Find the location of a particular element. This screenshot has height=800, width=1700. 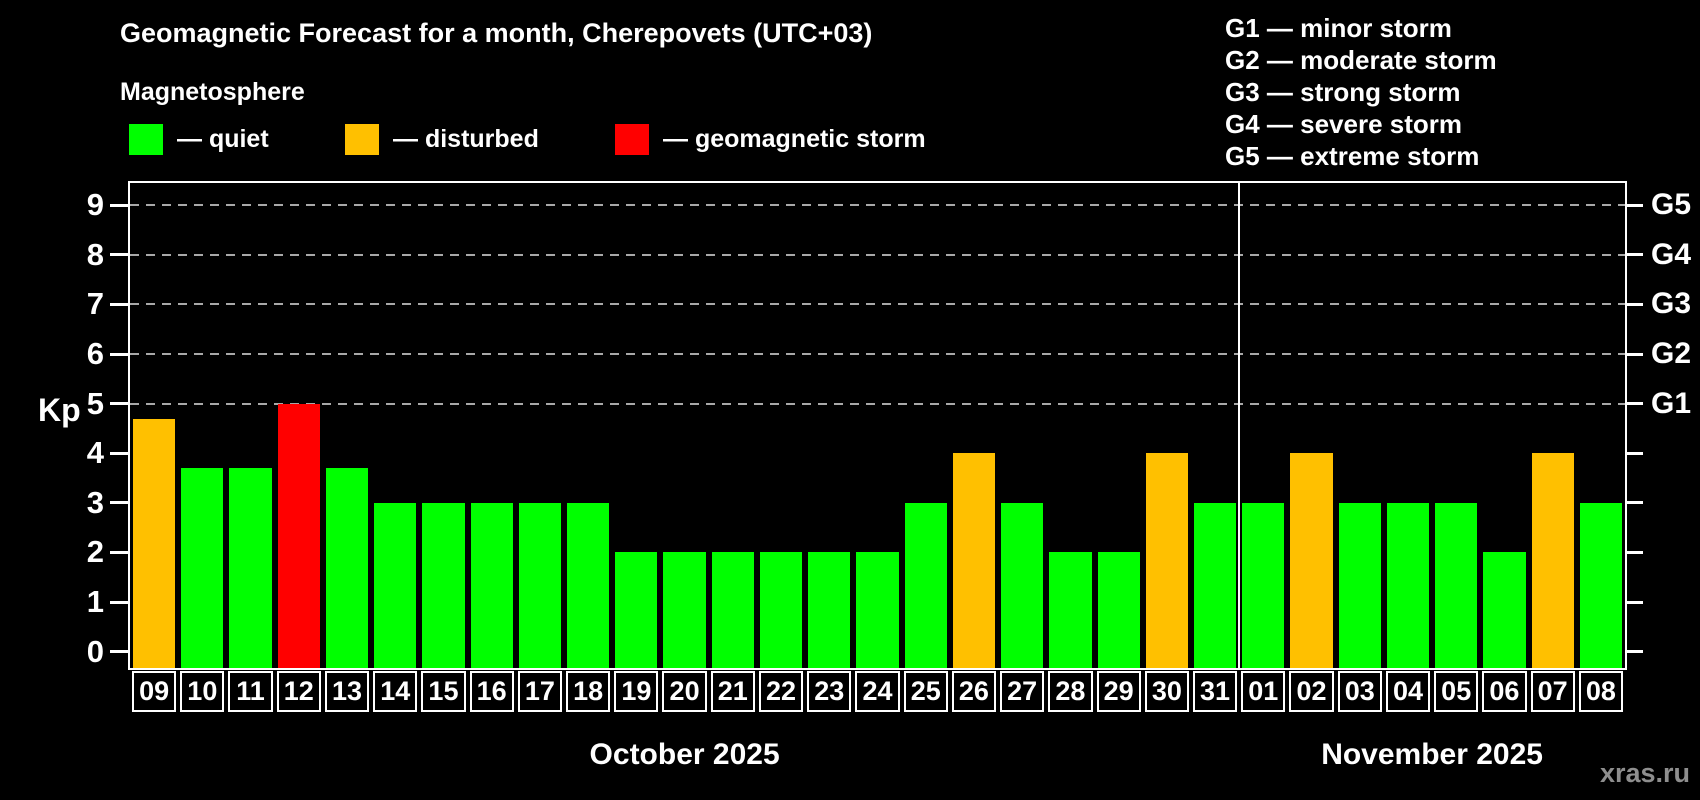

day-label-24: 24 is located at coordinates (877, 691).